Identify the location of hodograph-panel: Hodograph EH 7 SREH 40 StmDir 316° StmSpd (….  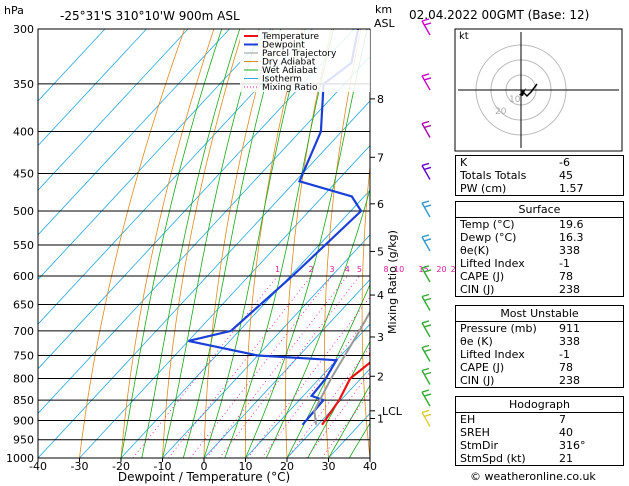
(539, 431).